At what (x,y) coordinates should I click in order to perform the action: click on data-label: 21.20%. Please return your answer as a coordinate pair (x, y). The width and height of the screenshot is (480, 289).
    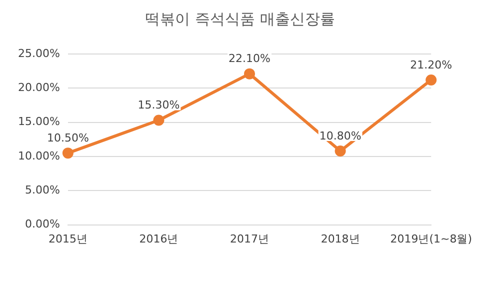
    Looking at the image, I should click on (431, 65).